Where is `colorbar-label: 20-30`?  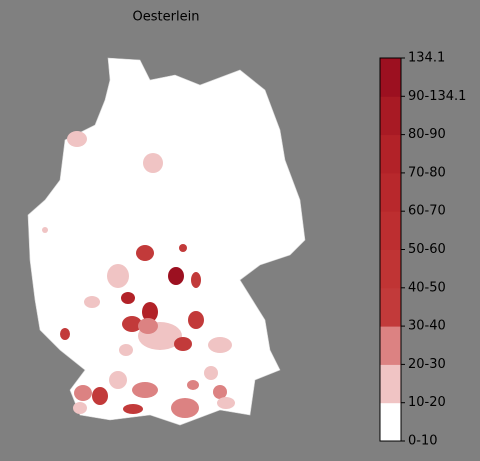 colorbar-label: 20-30 is located at coordinates (427, 364).